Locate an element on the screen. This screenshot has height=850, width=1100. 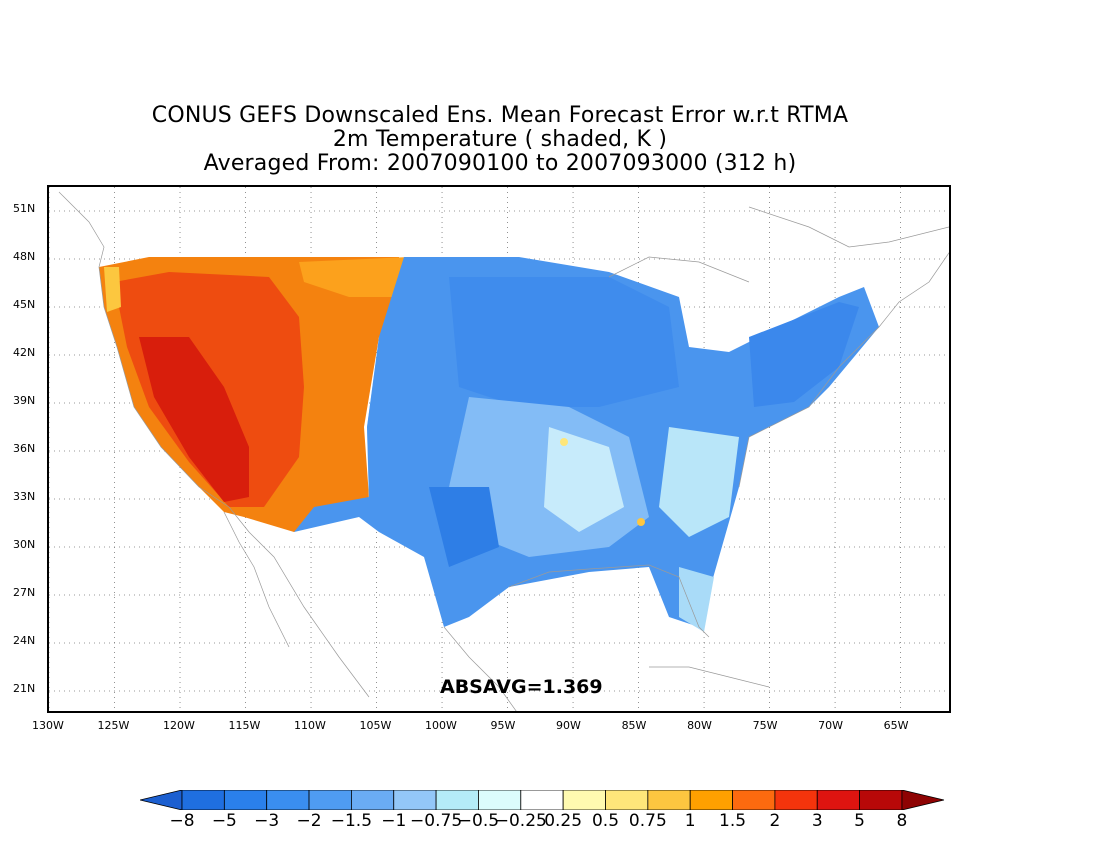
lon-tick-label: 95W is located at coordinates (503, 725).